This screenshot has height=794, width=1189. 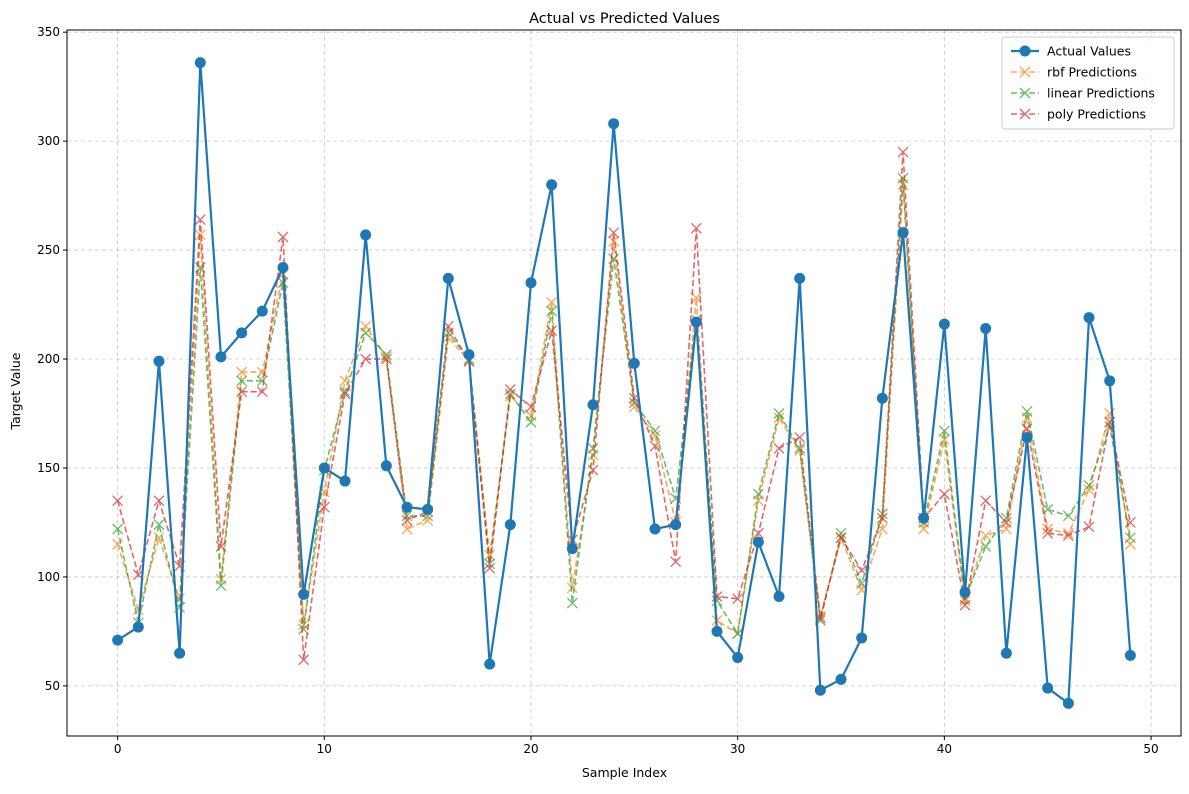 I want to click on y-tick-label: 350, so click(x=48, y=32).